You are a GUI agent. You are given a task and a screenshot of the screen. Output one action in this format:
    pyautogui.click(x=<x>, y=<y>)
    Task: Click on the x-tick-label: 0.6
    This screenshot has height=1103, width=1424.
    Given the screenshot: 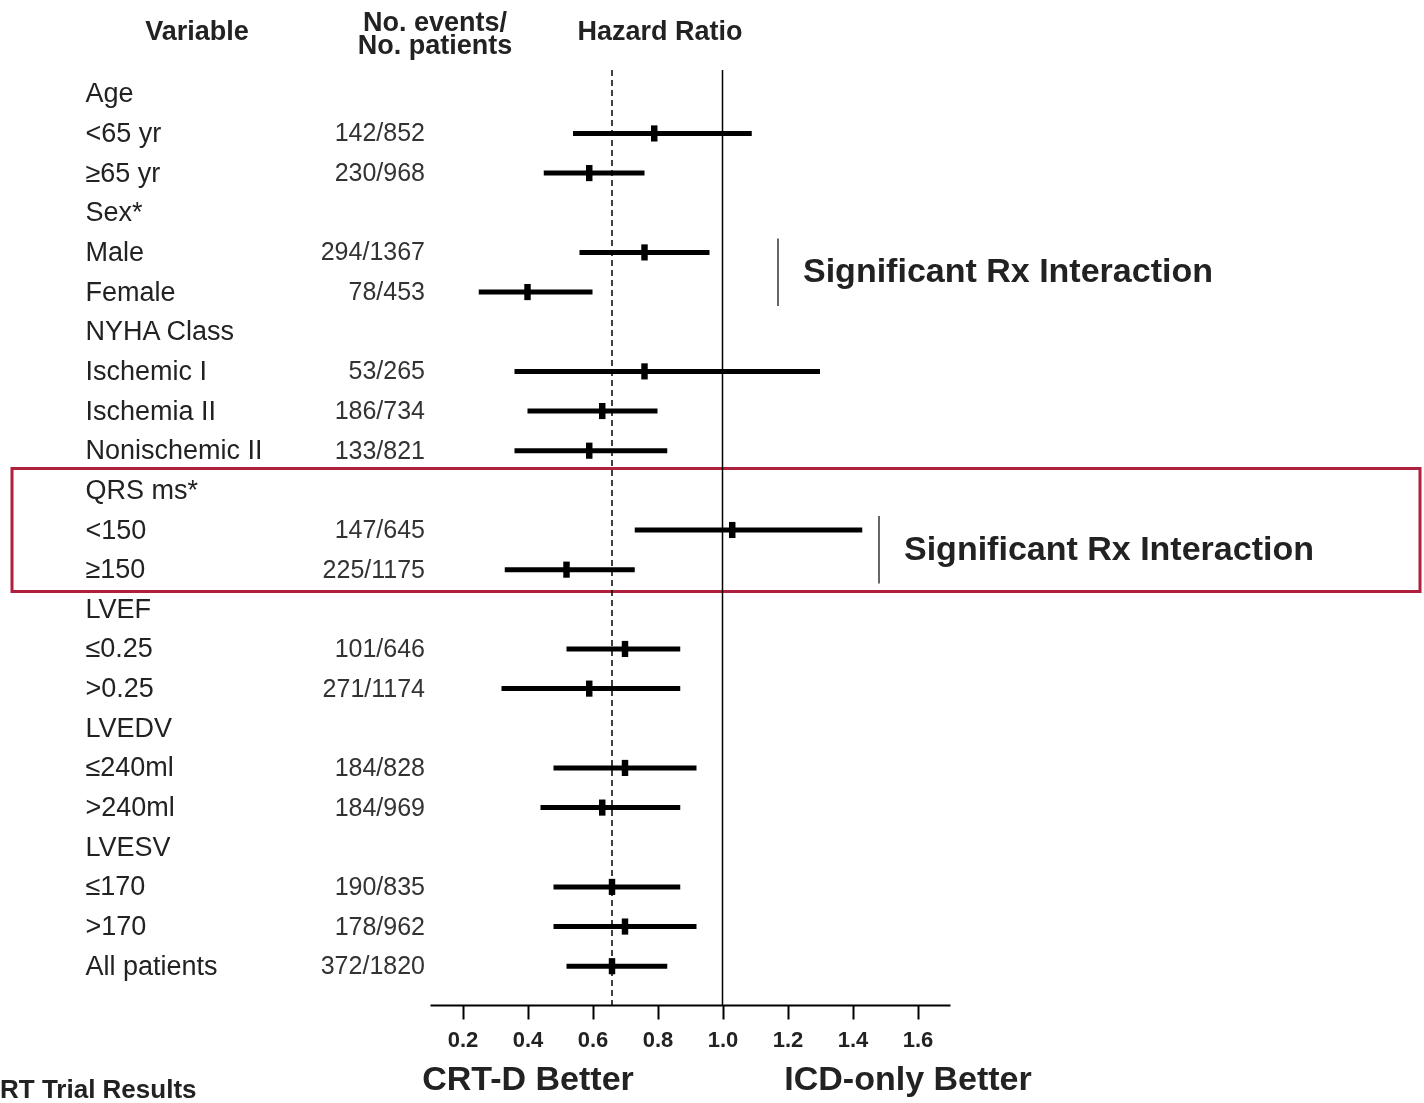 What is the action you would take?
    pyautogui.click(x=593, y=1039)
    